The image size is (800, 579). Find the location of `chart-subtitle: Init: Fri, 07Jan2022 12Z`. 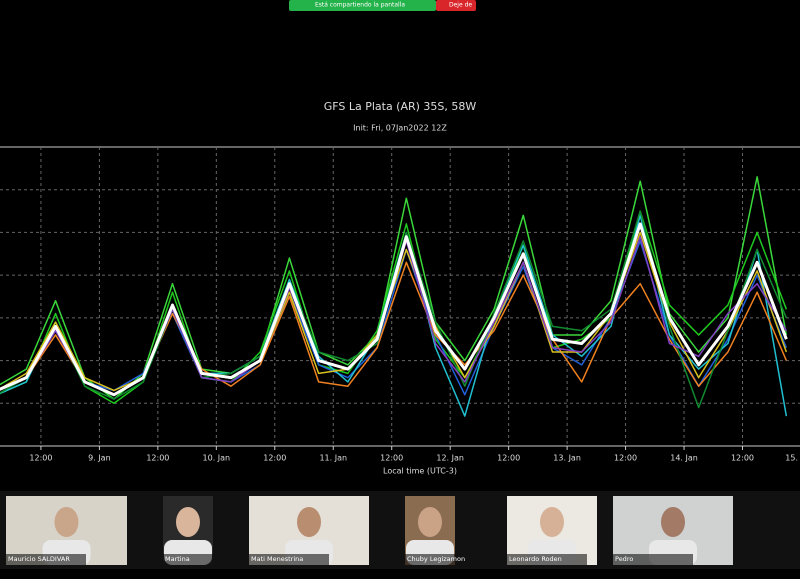

chart-subtitle: Init: Fri, 07Jan2022 12Z is located at coordinates (400, 128).